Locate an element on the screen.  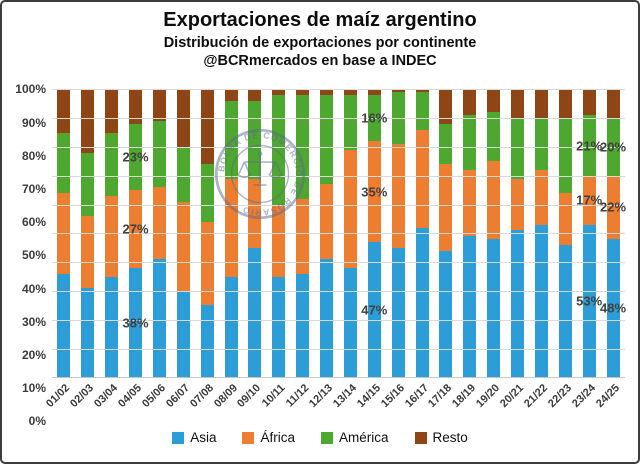
x-axis-tick-label: 08/09 is located at coordinates (225, 396).